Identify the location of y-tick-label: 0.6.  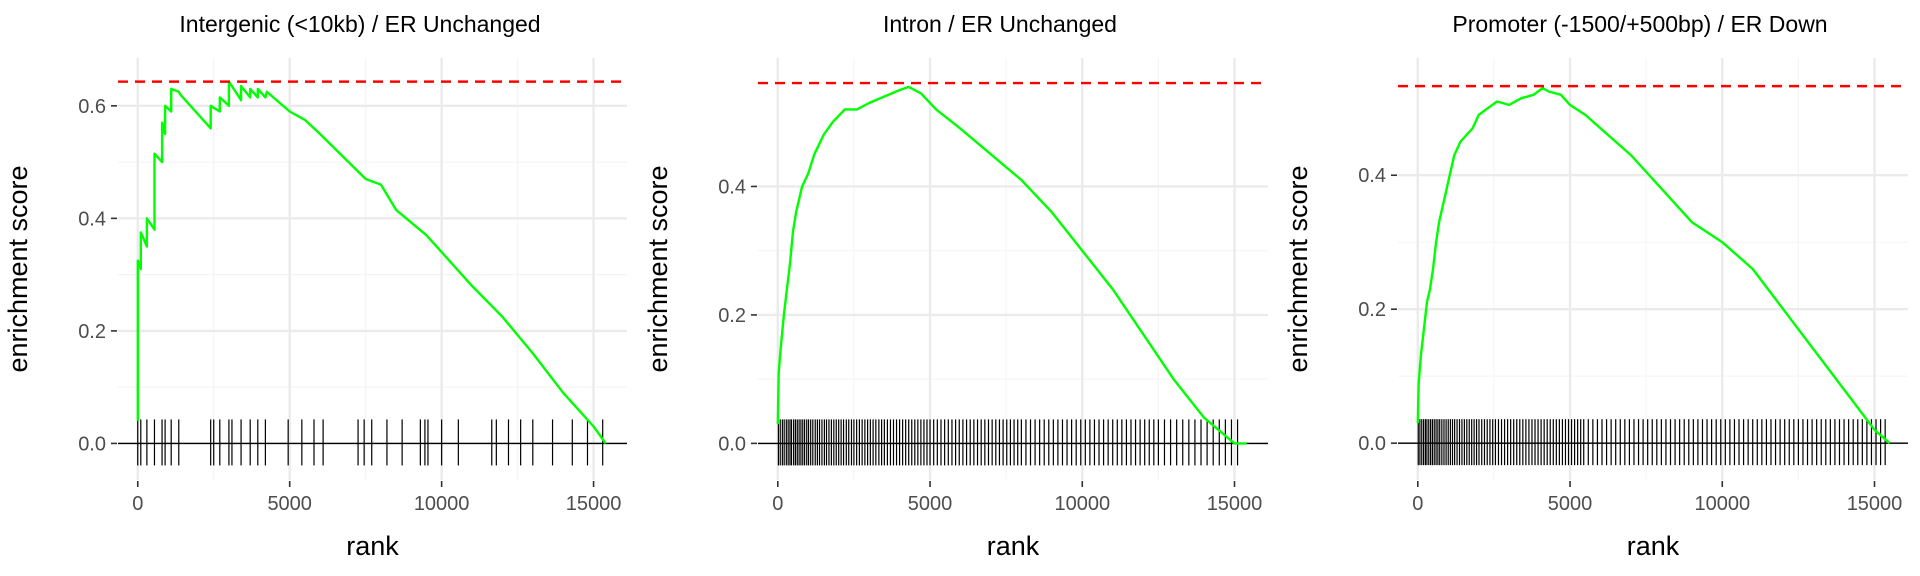
(92, 107).